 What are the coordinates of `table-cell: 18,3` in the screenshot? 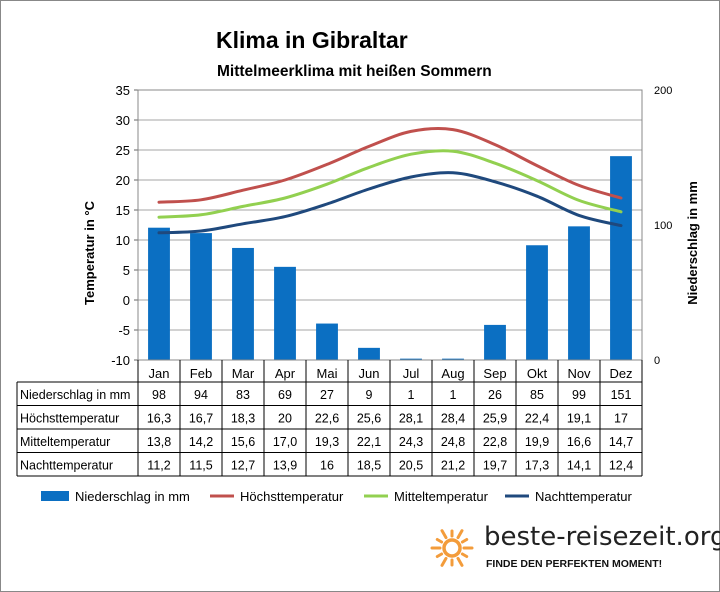 It's located at (243, 419).